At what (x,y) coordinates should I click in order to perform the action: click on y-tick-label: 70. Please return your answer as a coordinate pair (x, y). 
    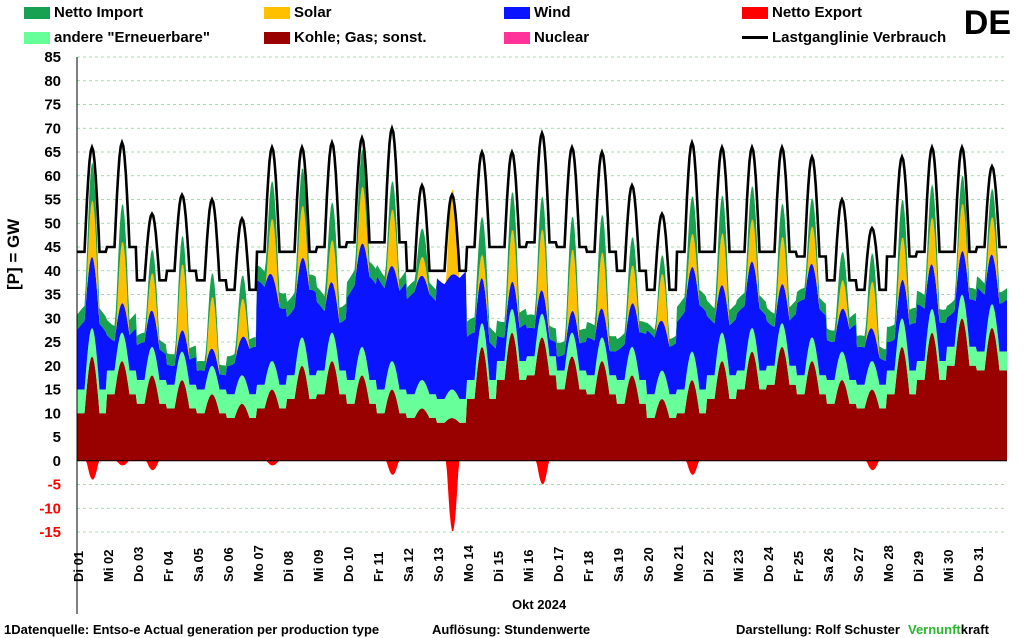
    Looking at the image, I should click on (52, 128).